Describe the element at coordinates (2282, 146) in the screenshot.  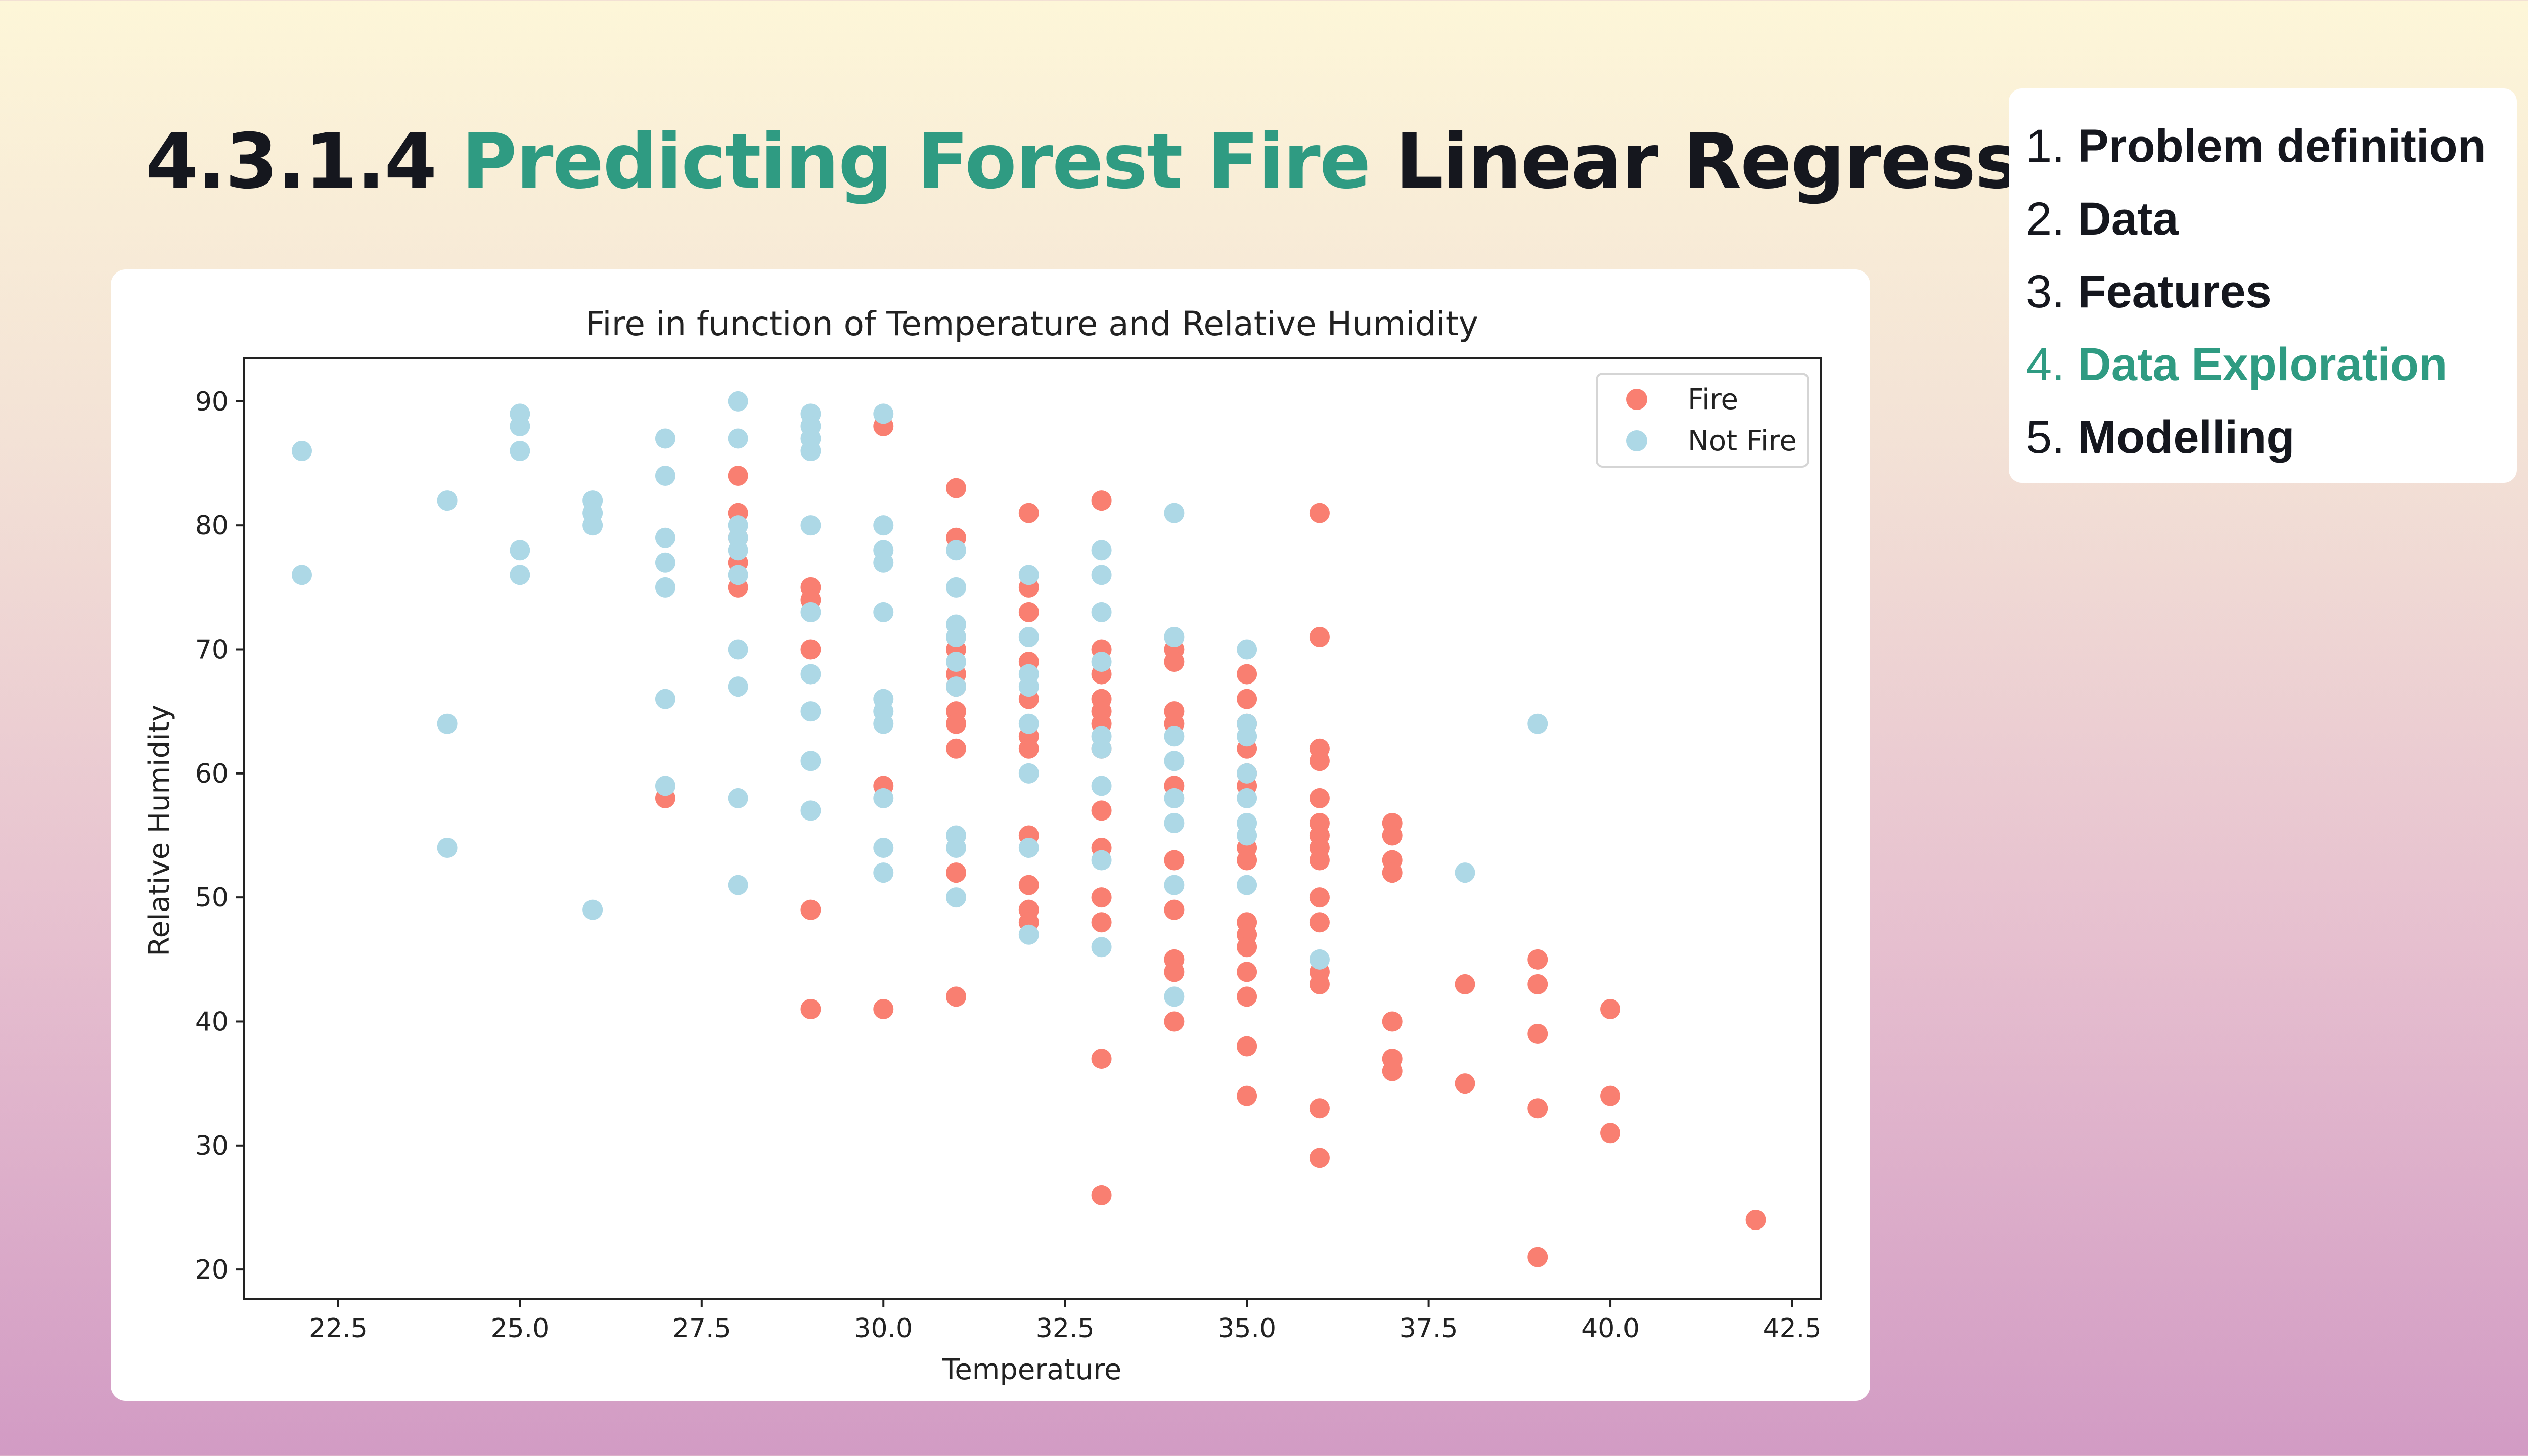
I see `toc-label: Problem definition` at that location.